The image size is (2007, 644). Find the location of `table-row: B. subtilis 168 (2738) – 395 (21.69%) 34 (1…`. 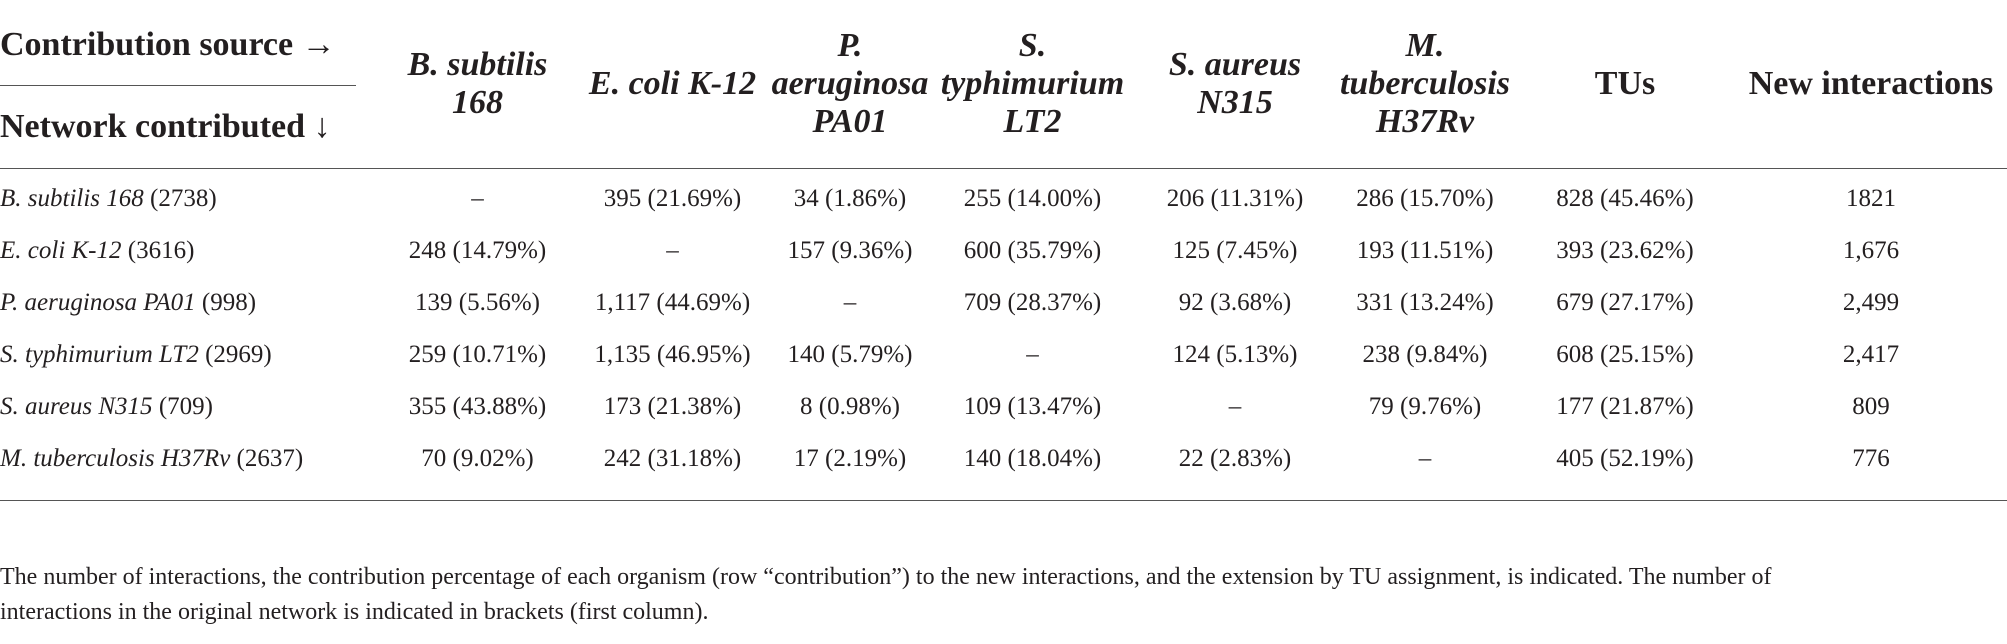

table-row: B. subtilis 168 (2738) – 395 (21.69%) 34 (1… is located at coordinates (1003, 197).